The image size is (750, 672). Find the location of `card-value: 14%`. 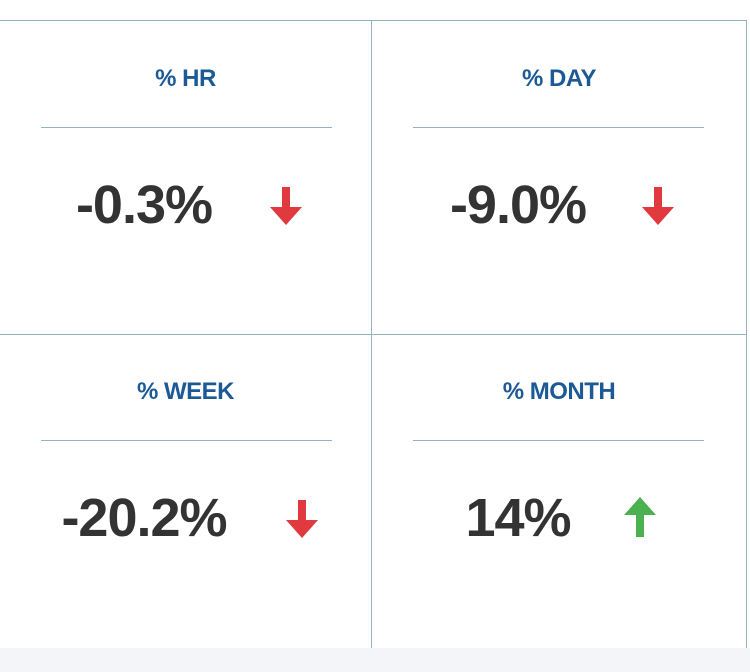

card-value: 14% is located at coordinates (518, 518).